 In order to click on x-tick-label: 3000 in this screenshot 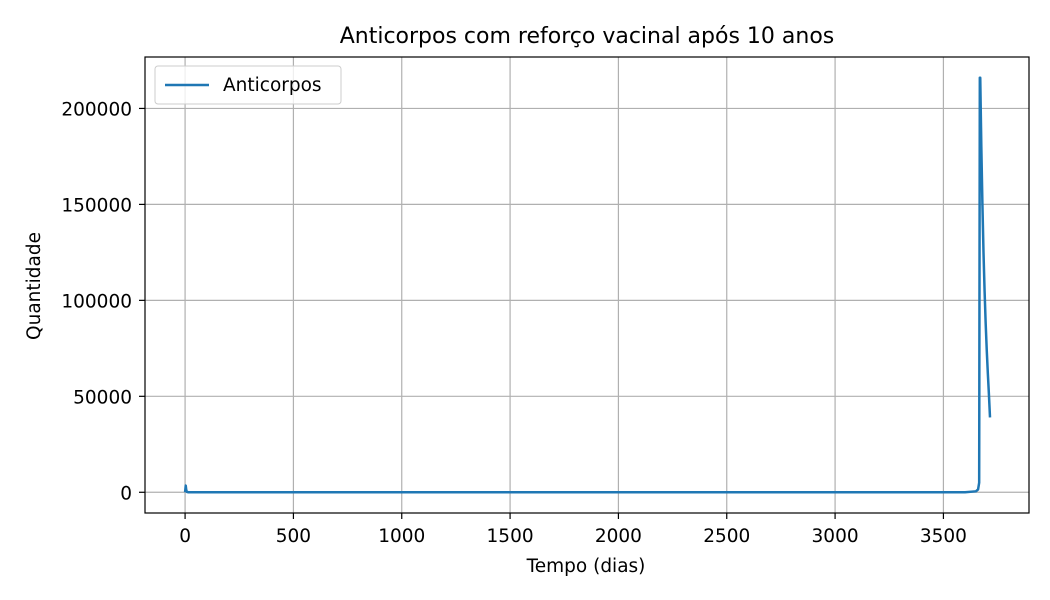, I will do `click(835, 536)`.